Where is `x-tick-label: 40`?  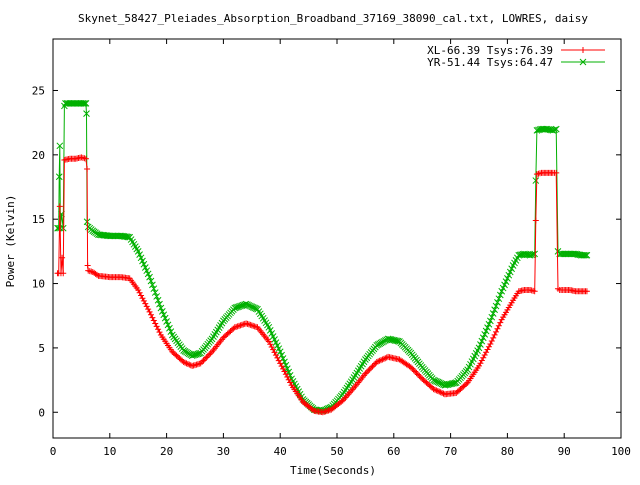
x-tick-label: 40 is located at coordinates (280, 451).